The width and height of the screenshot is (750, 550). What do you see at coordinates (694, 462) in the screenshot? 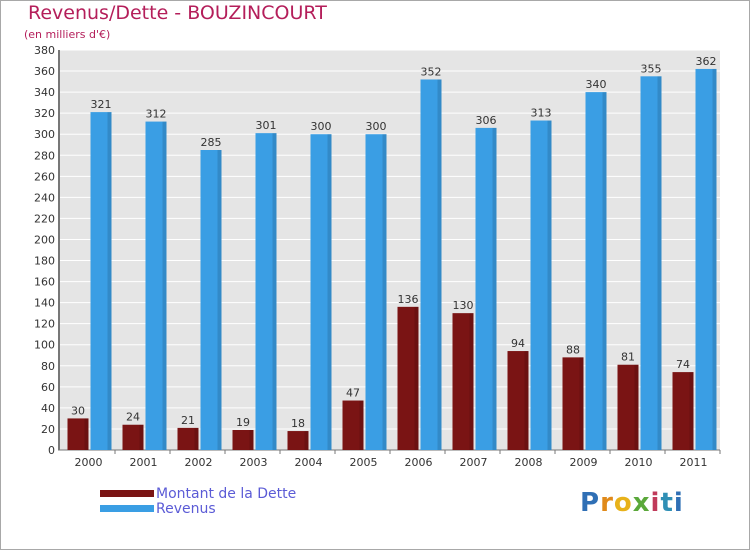
I see `x-tick-label: 2011` at bounding box center [694, 462].